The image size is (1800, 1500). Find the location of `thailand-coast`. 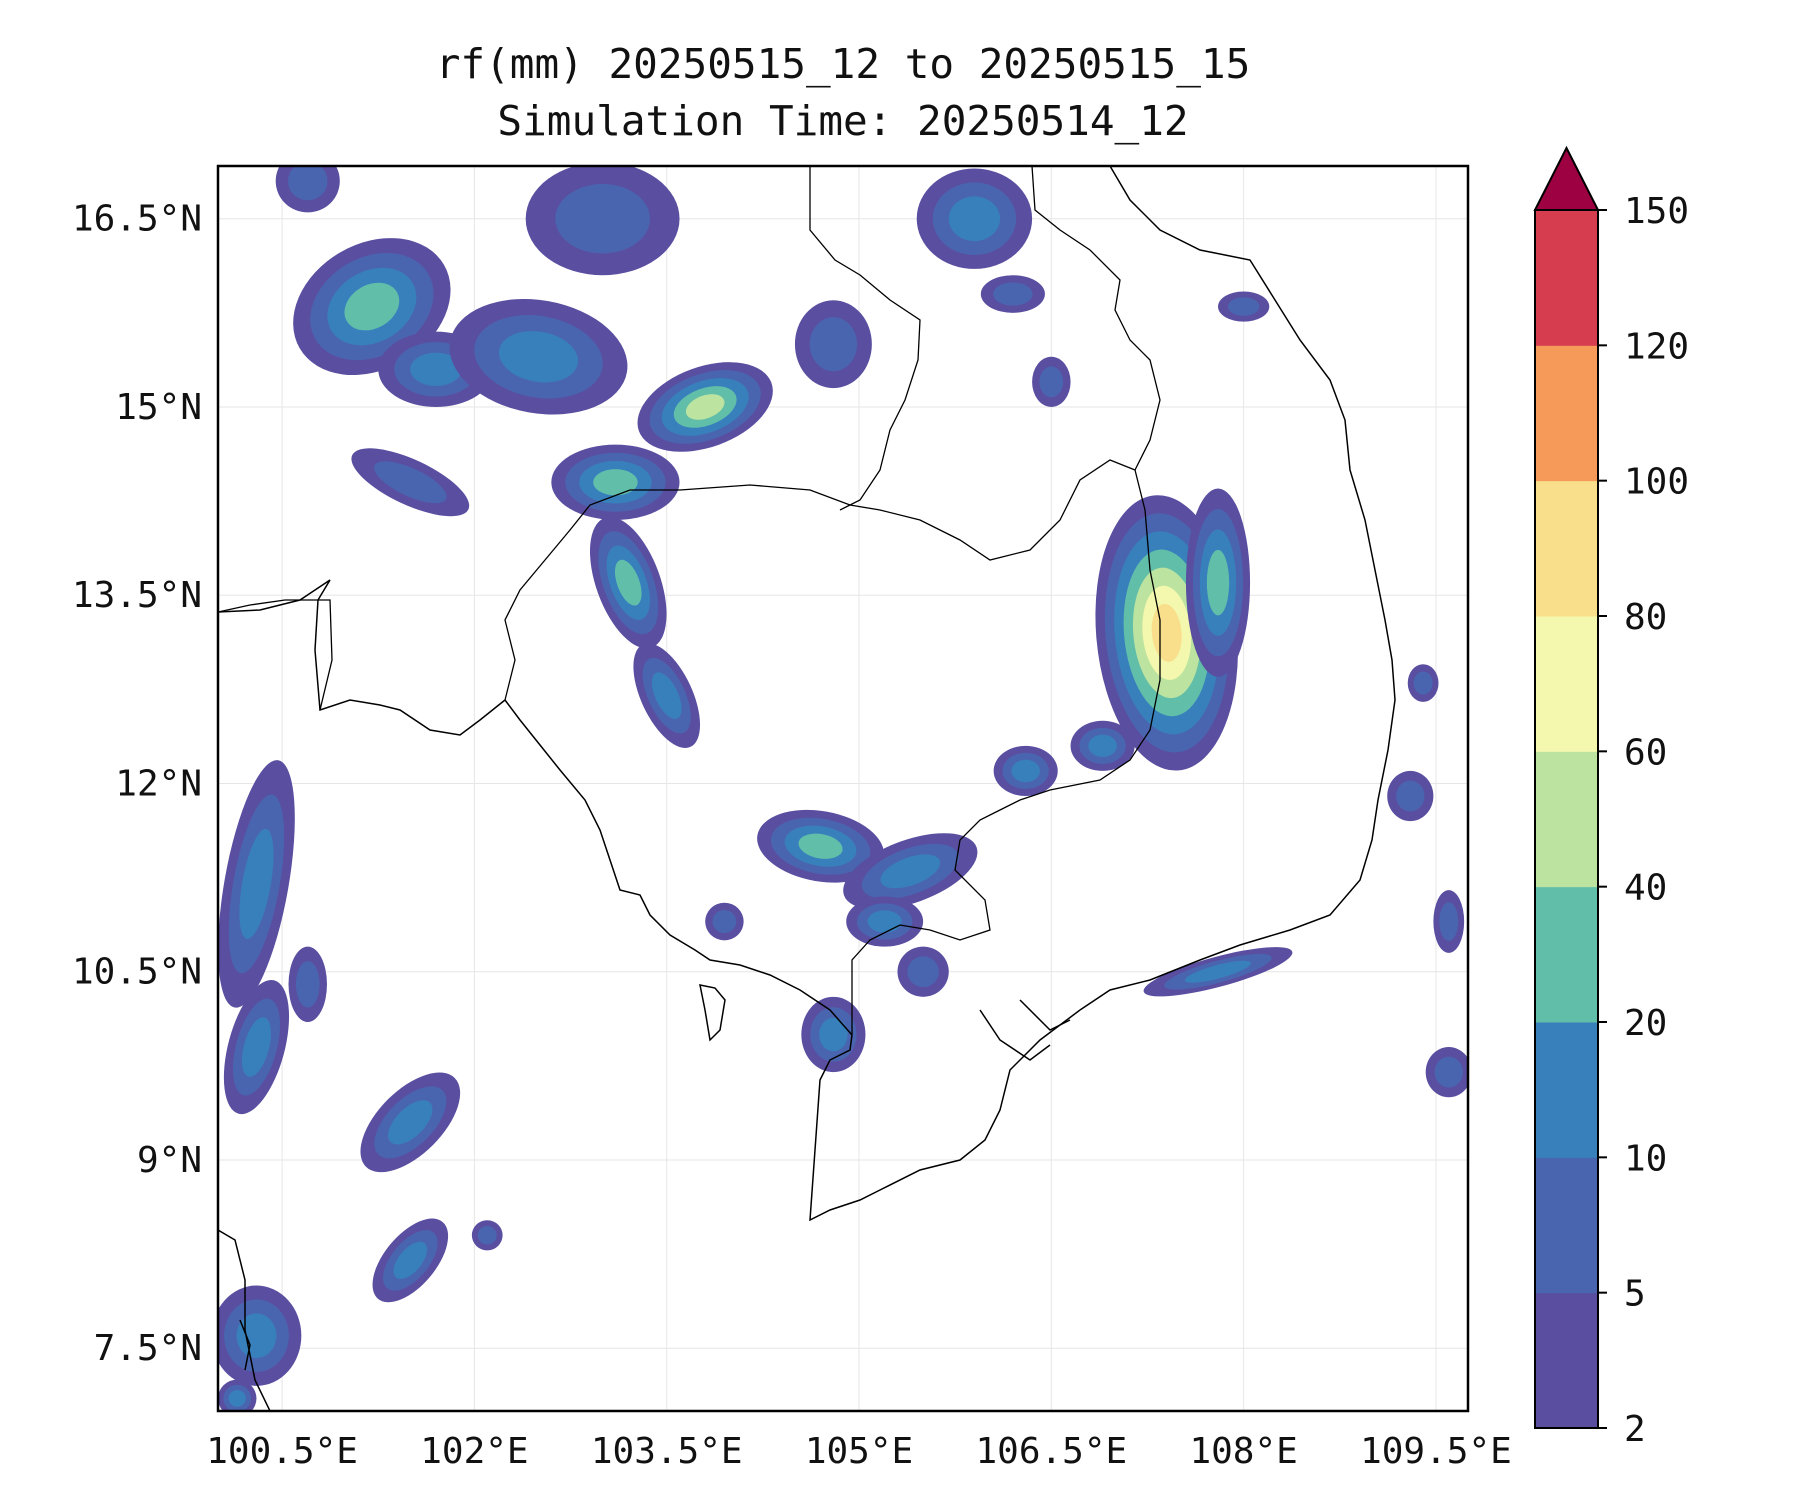

thailand-coast is located at coordinates (362, 657).